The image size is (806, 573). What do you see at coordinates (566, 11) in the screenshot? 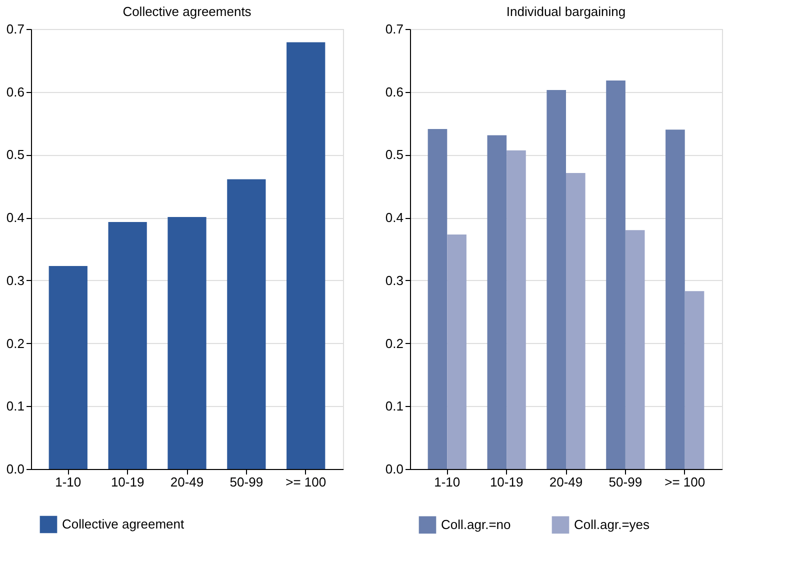
I see `chart-title: Individual bargaining` at bounding box center [566, 11].